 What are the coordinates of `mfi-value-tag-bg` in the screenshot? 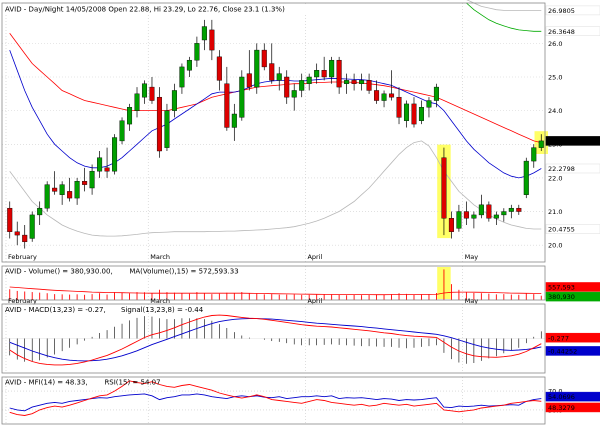 It's located at (572, 407).